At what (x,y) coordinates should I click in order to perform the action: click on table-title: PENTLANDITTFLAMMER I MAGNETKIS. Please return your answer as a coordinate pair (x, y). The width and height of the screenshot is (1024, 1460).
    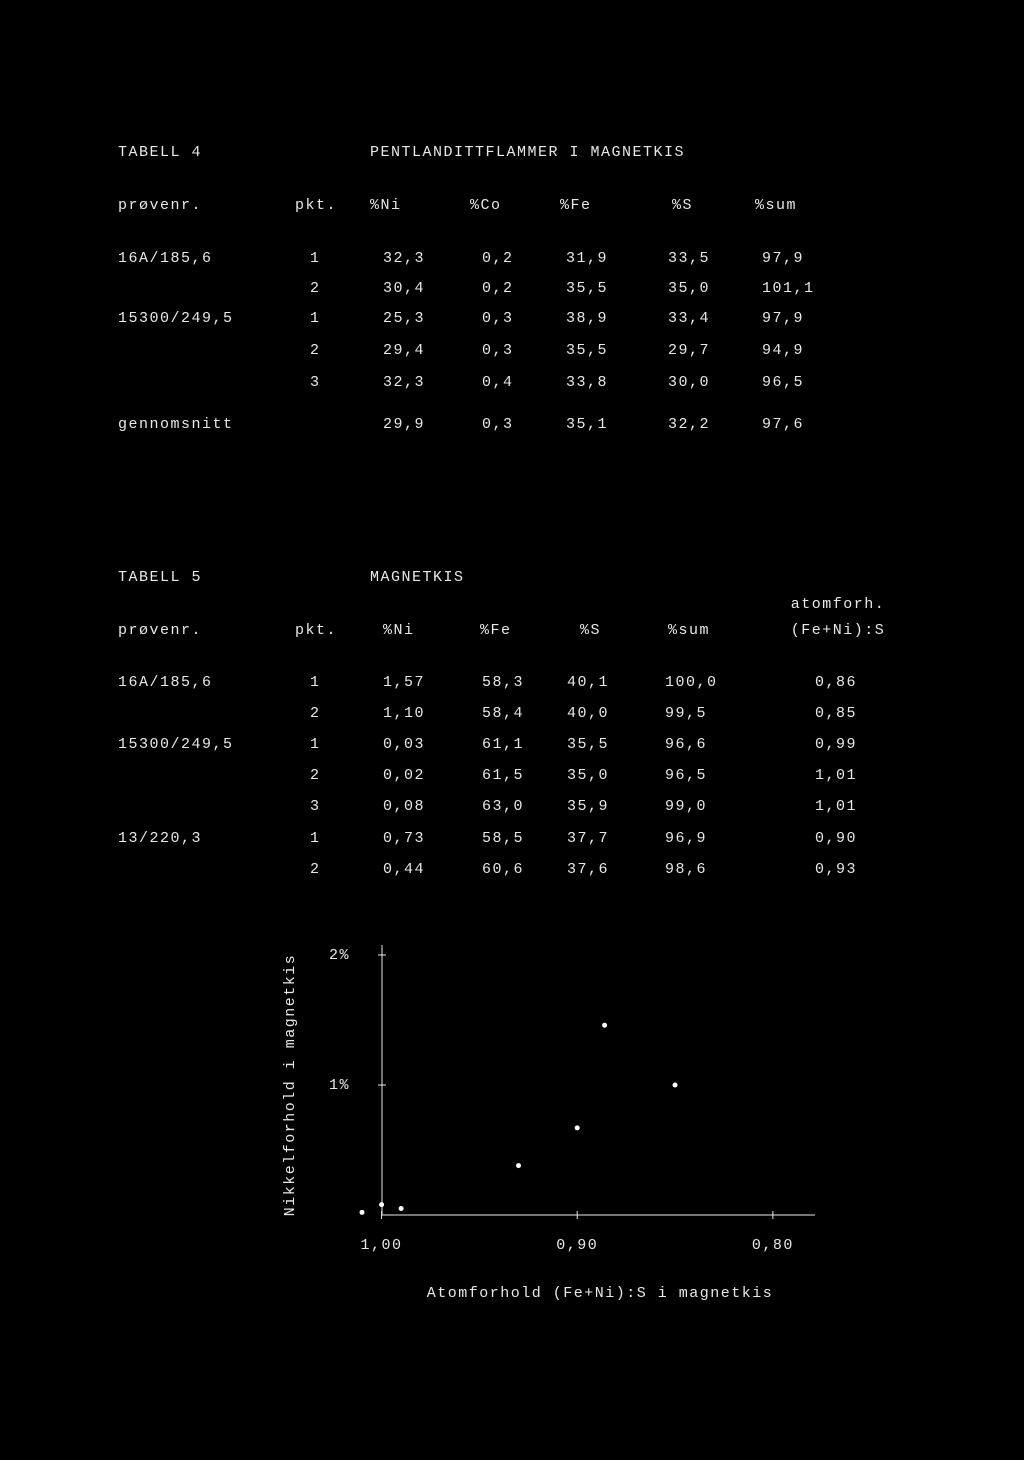
    Looking at the image, I should click on (527, 152).